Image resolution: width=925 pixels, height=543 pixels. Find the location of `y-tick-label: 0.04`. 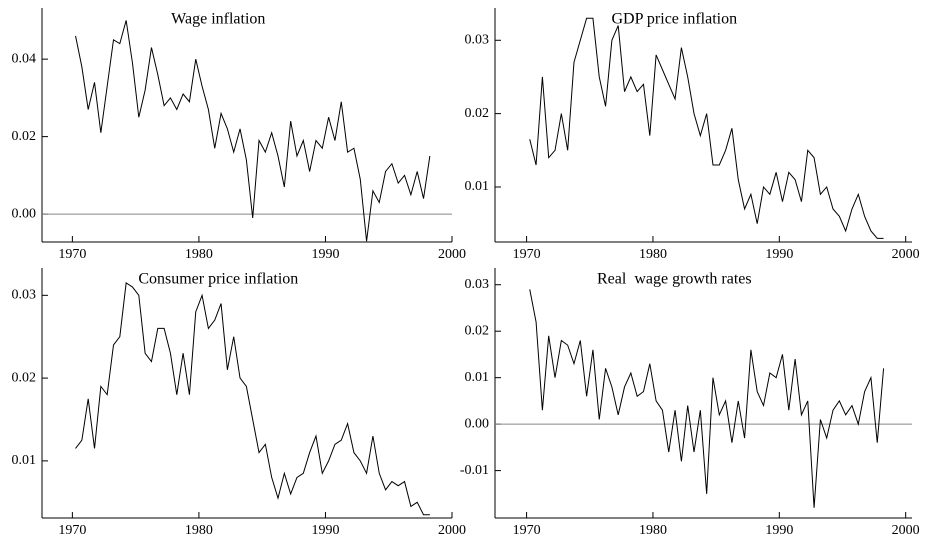

y-tick-label: 0.04 is located at coordinates (24, 58).